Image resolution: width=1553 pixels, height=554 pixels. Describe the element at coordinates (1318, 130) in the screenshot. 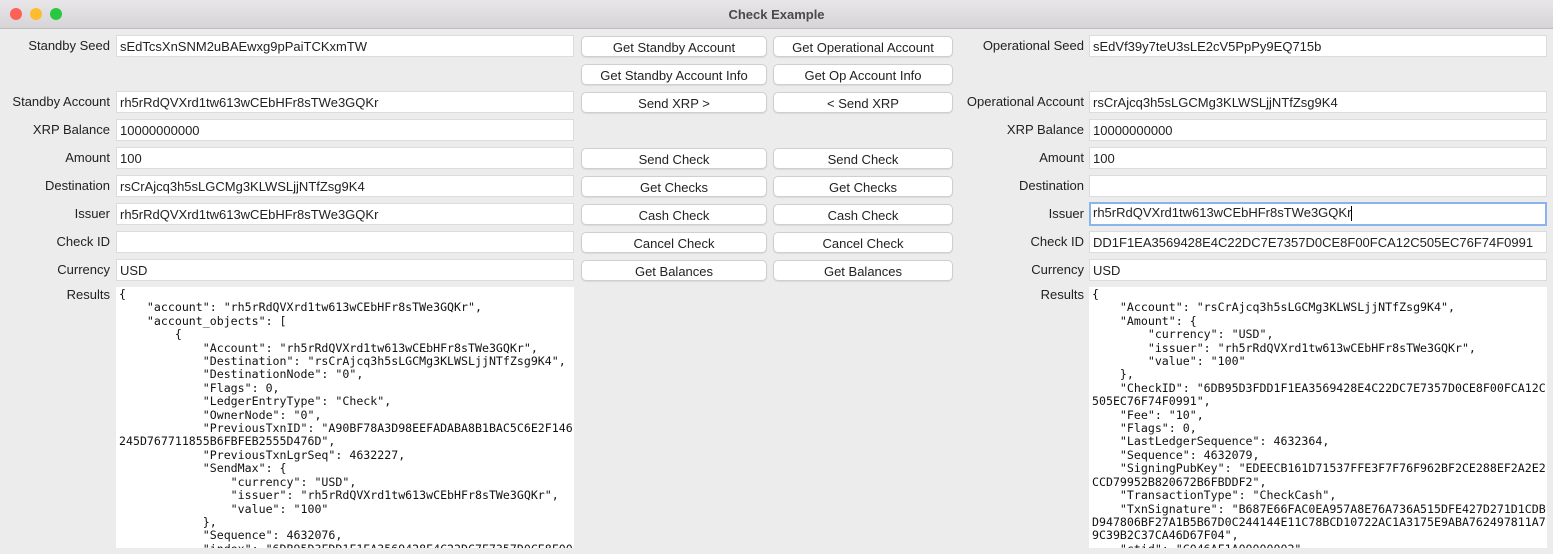

I see `operational-balance-input: 10000000000` at that location.